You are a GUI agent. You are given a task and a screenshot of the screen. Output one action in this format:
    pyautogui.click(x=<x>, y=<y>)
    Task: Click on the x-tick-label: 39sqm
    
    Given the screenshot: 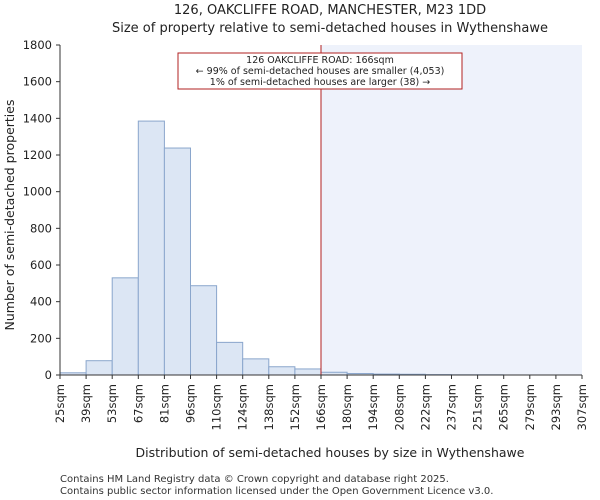 What is the action you would take?
    pyautogui.click(x=86, y=403)
    